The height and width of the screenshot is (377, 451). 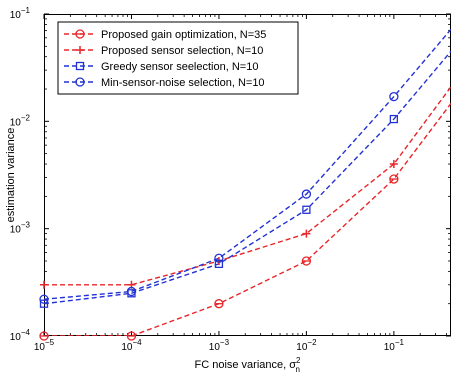 I want to click on legend-entry-1: Proposed gain optimization, N=35, so click(x=183, y=35).